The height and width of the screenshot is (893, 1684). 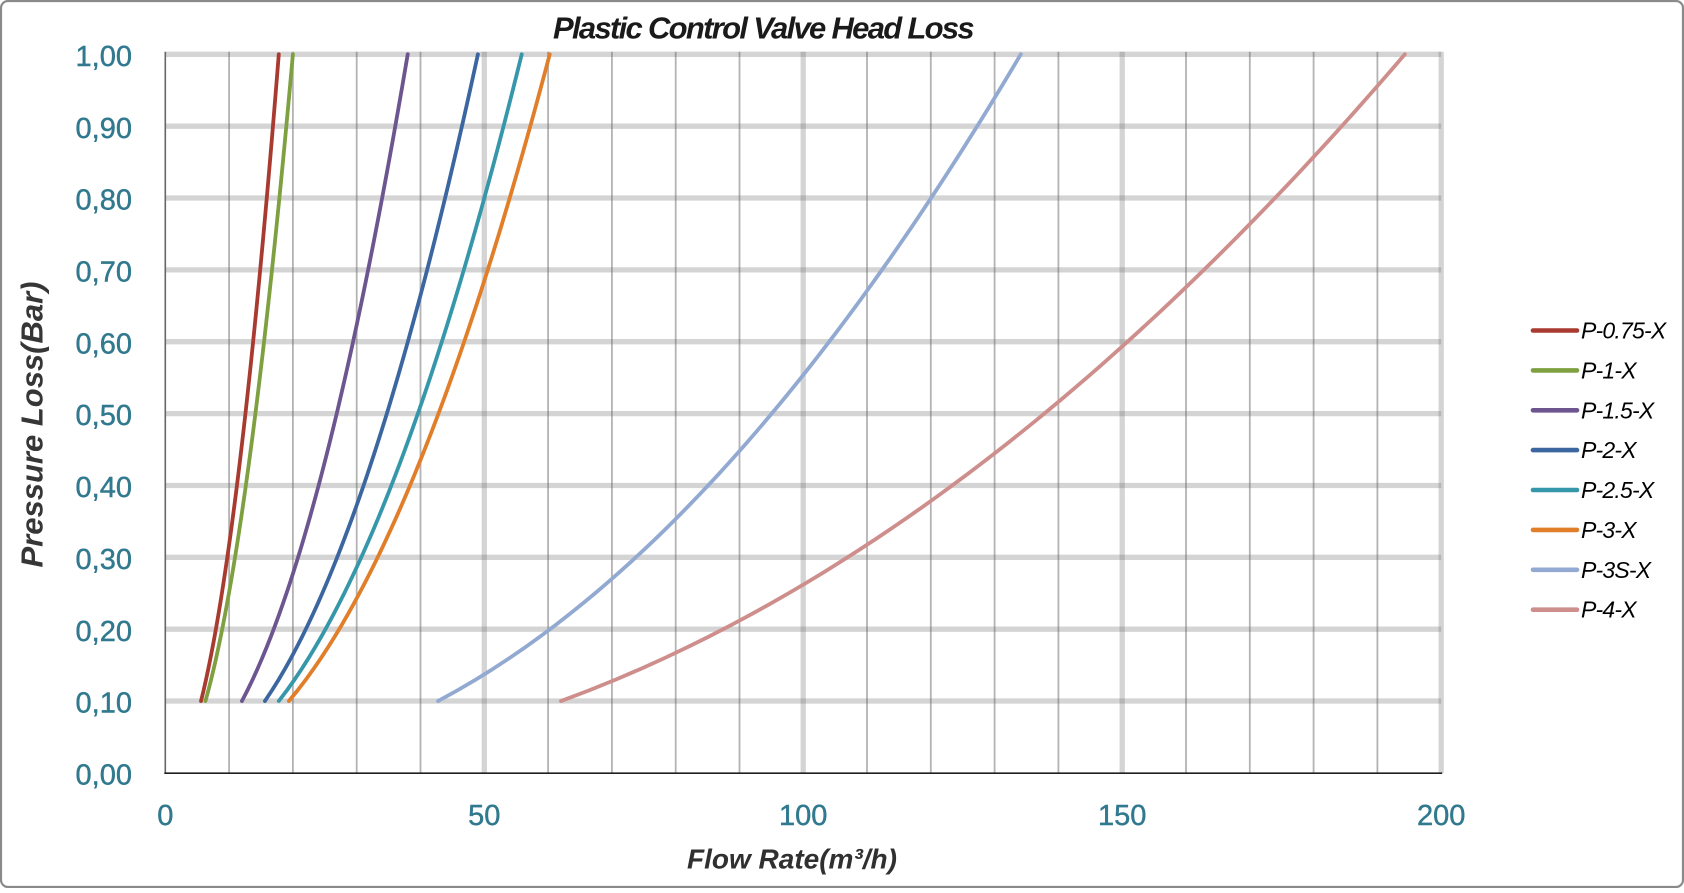 I want to click on svg-text: 0,00, so click(x=104, y=776).